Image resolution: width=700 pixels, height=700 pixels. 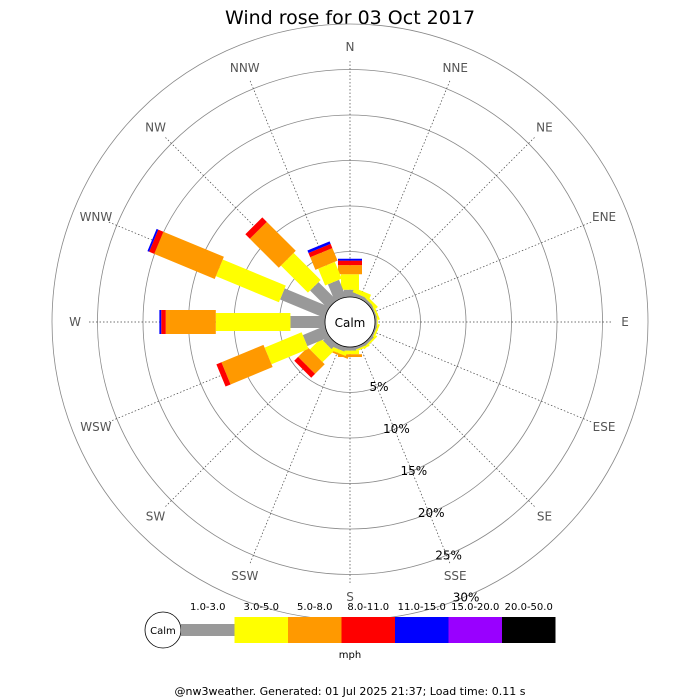 What do you see at coordinates (448, 555) in the screenshot?
I see `radial-tick-label: 25%` at bounding box center [448, 555].